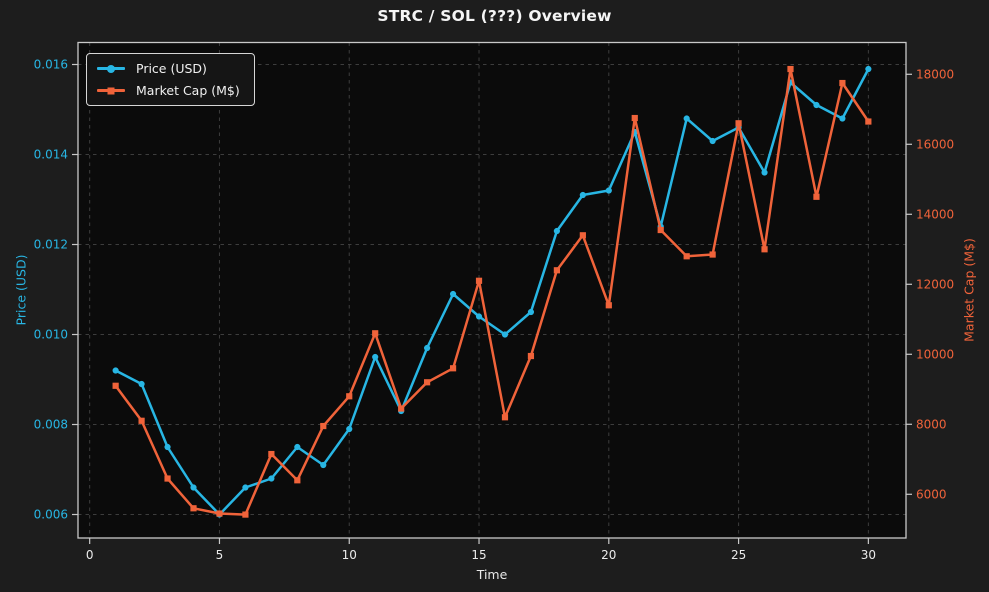 The width and height of the screenshot is (989, 592). What do you see at coordinates (868, 555) in the screenshot?
I see `svg-text: 30` at bounding box center [868, 555].